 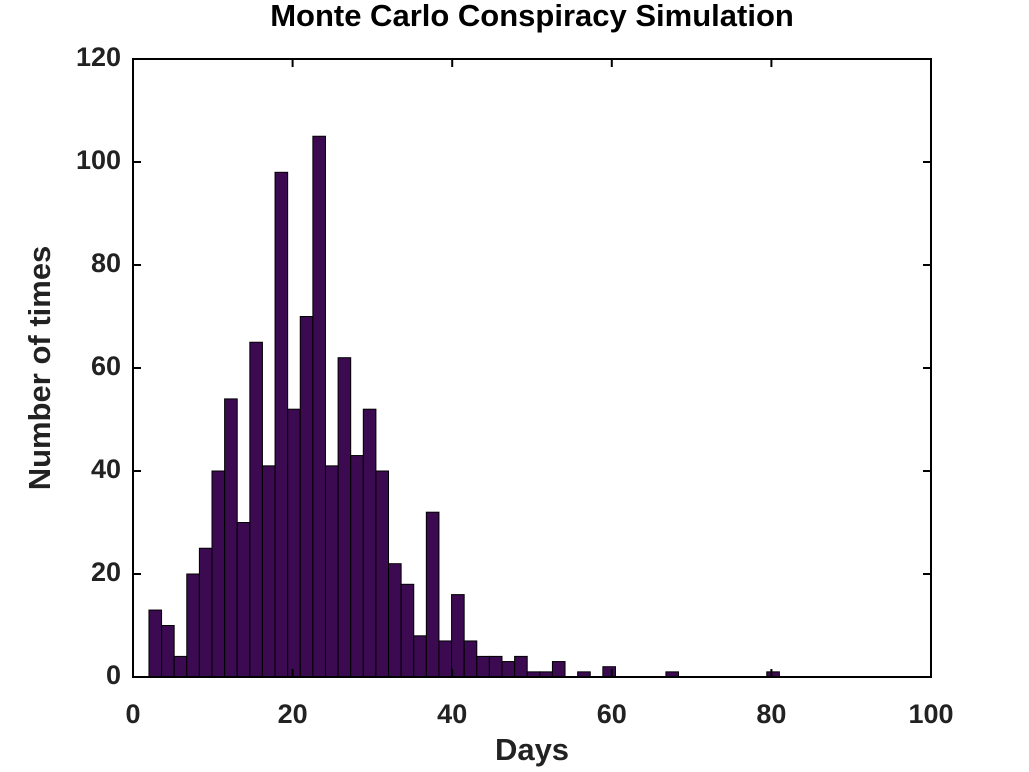 What do you see at coordinates (532, 16) in the screenshot?
I see `chart-title: Monte Carlo Conspiracy Simulation` at bounding box center [532, 16].